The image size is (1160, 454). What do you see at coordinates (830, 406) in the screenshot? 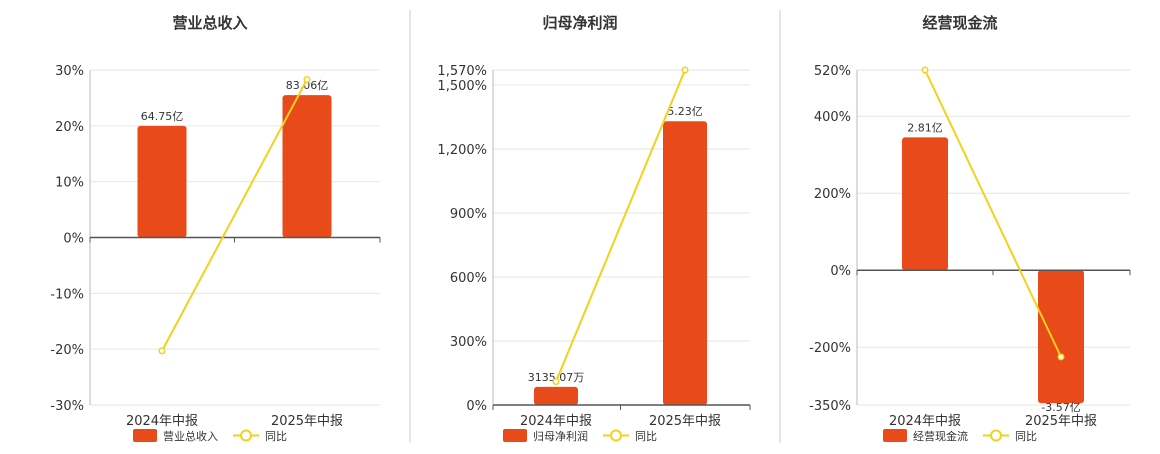
I see `y-tick-label: -350%` at bounding box center [830, 406].